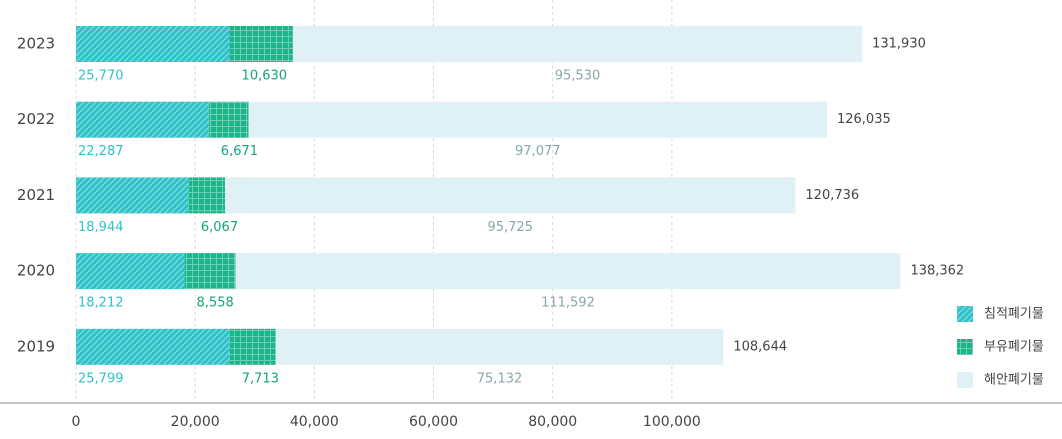 The width and height of the screenshot is (1062, 439). Describe the element at coordinates (510, 227) in the screenshot. I see `value-label: 95,725` at that location.